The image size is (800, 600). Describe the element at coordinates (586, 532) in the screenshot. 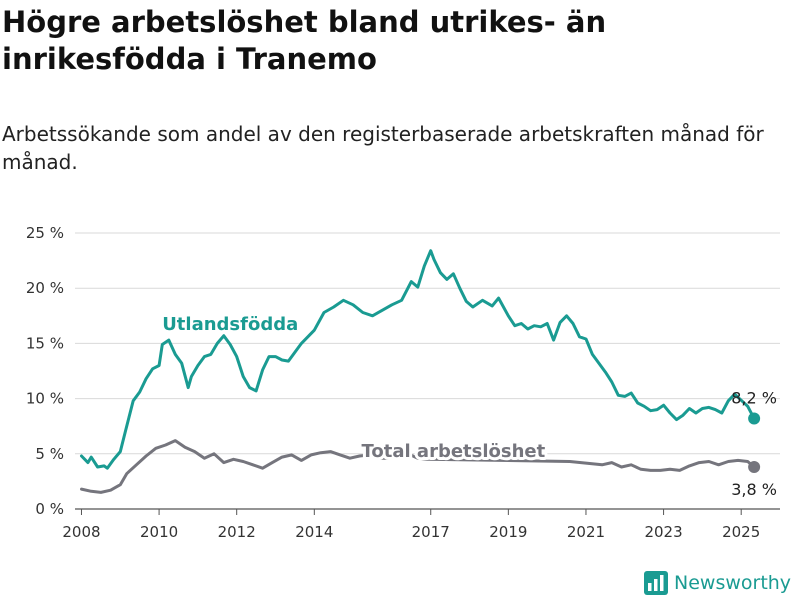

I see `x-tick-label: 2021` at that location.